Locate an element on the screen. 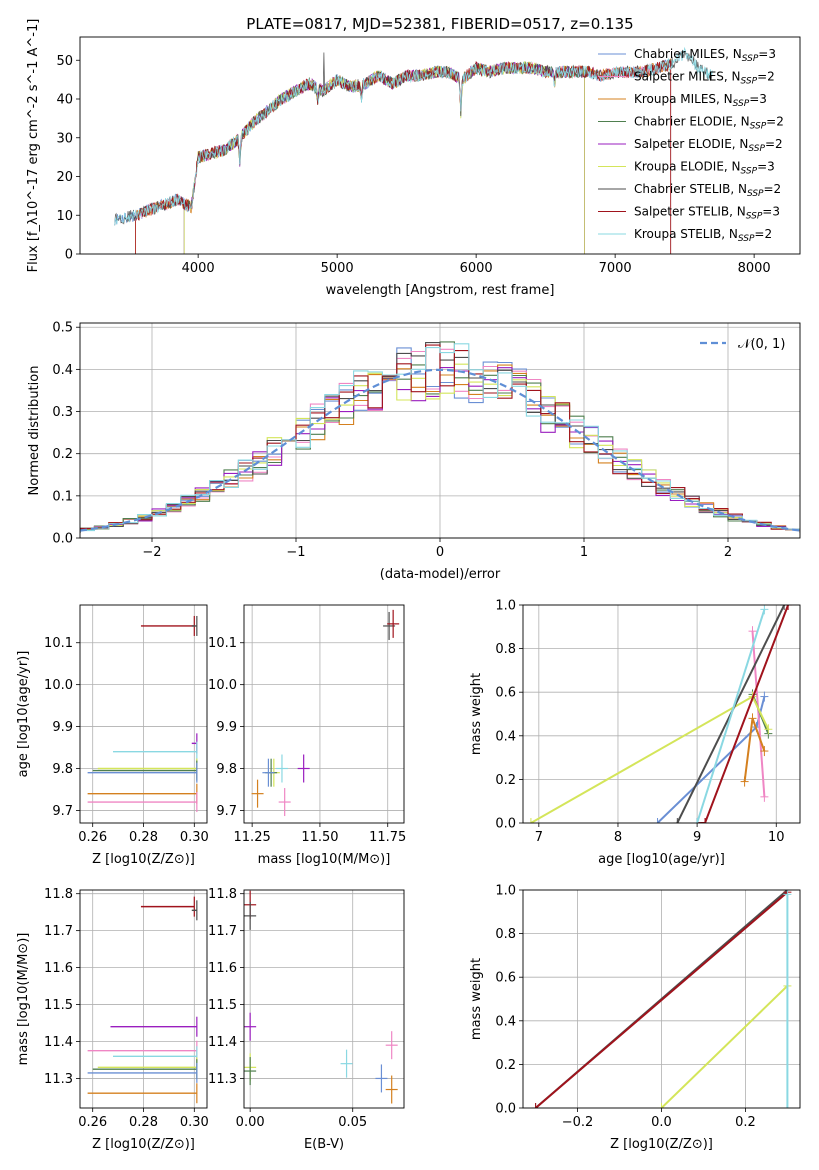 The height and width of the screenshot is (1170, 819). x-tick-label: 0.2 is located at coordinates (745, 1122).